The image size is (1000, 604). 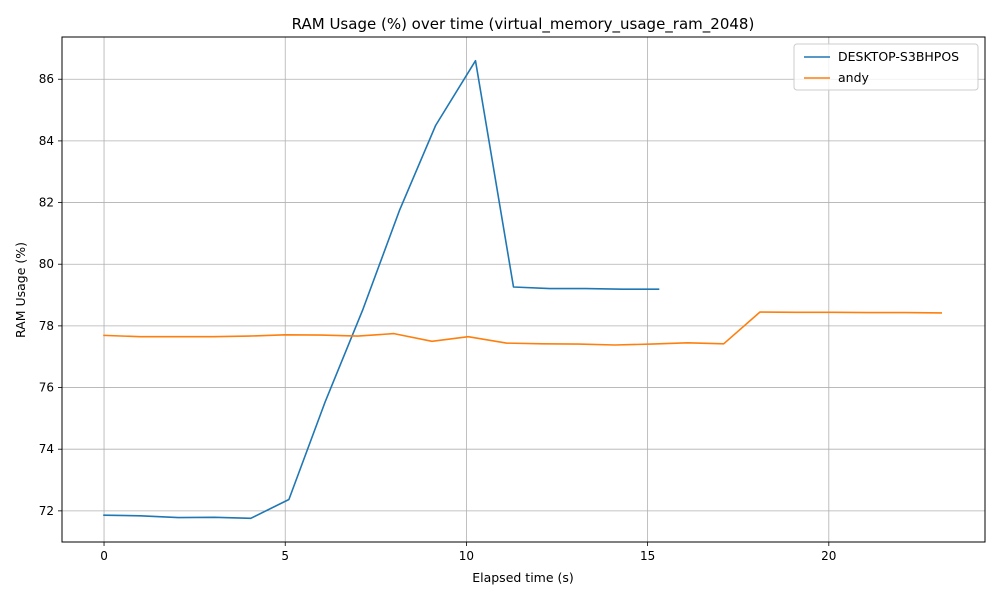 I want to click on x-axis-ticks: 0 5 10 15 20, so click(x=468, y=552).